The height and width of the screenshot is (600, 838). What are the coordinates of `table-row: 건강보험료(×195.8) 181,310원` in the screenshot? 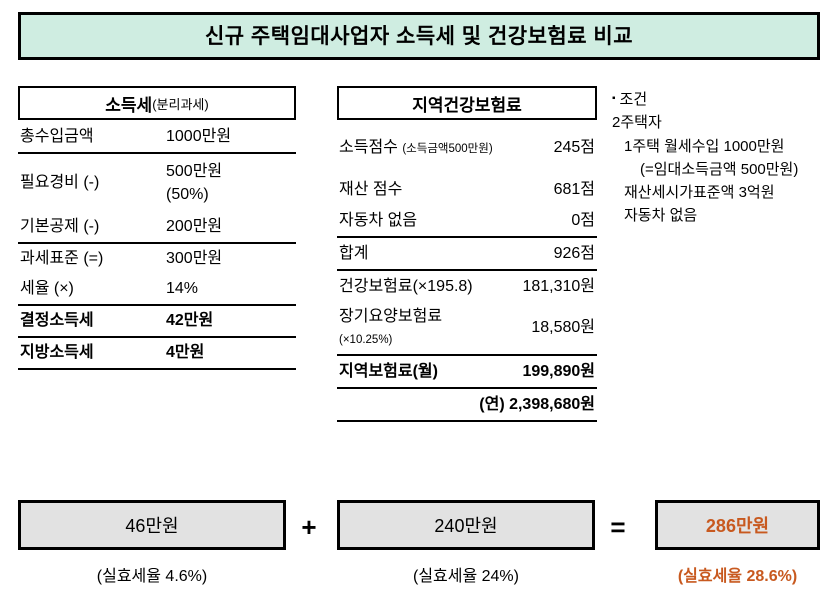 It's located at (467, 286).